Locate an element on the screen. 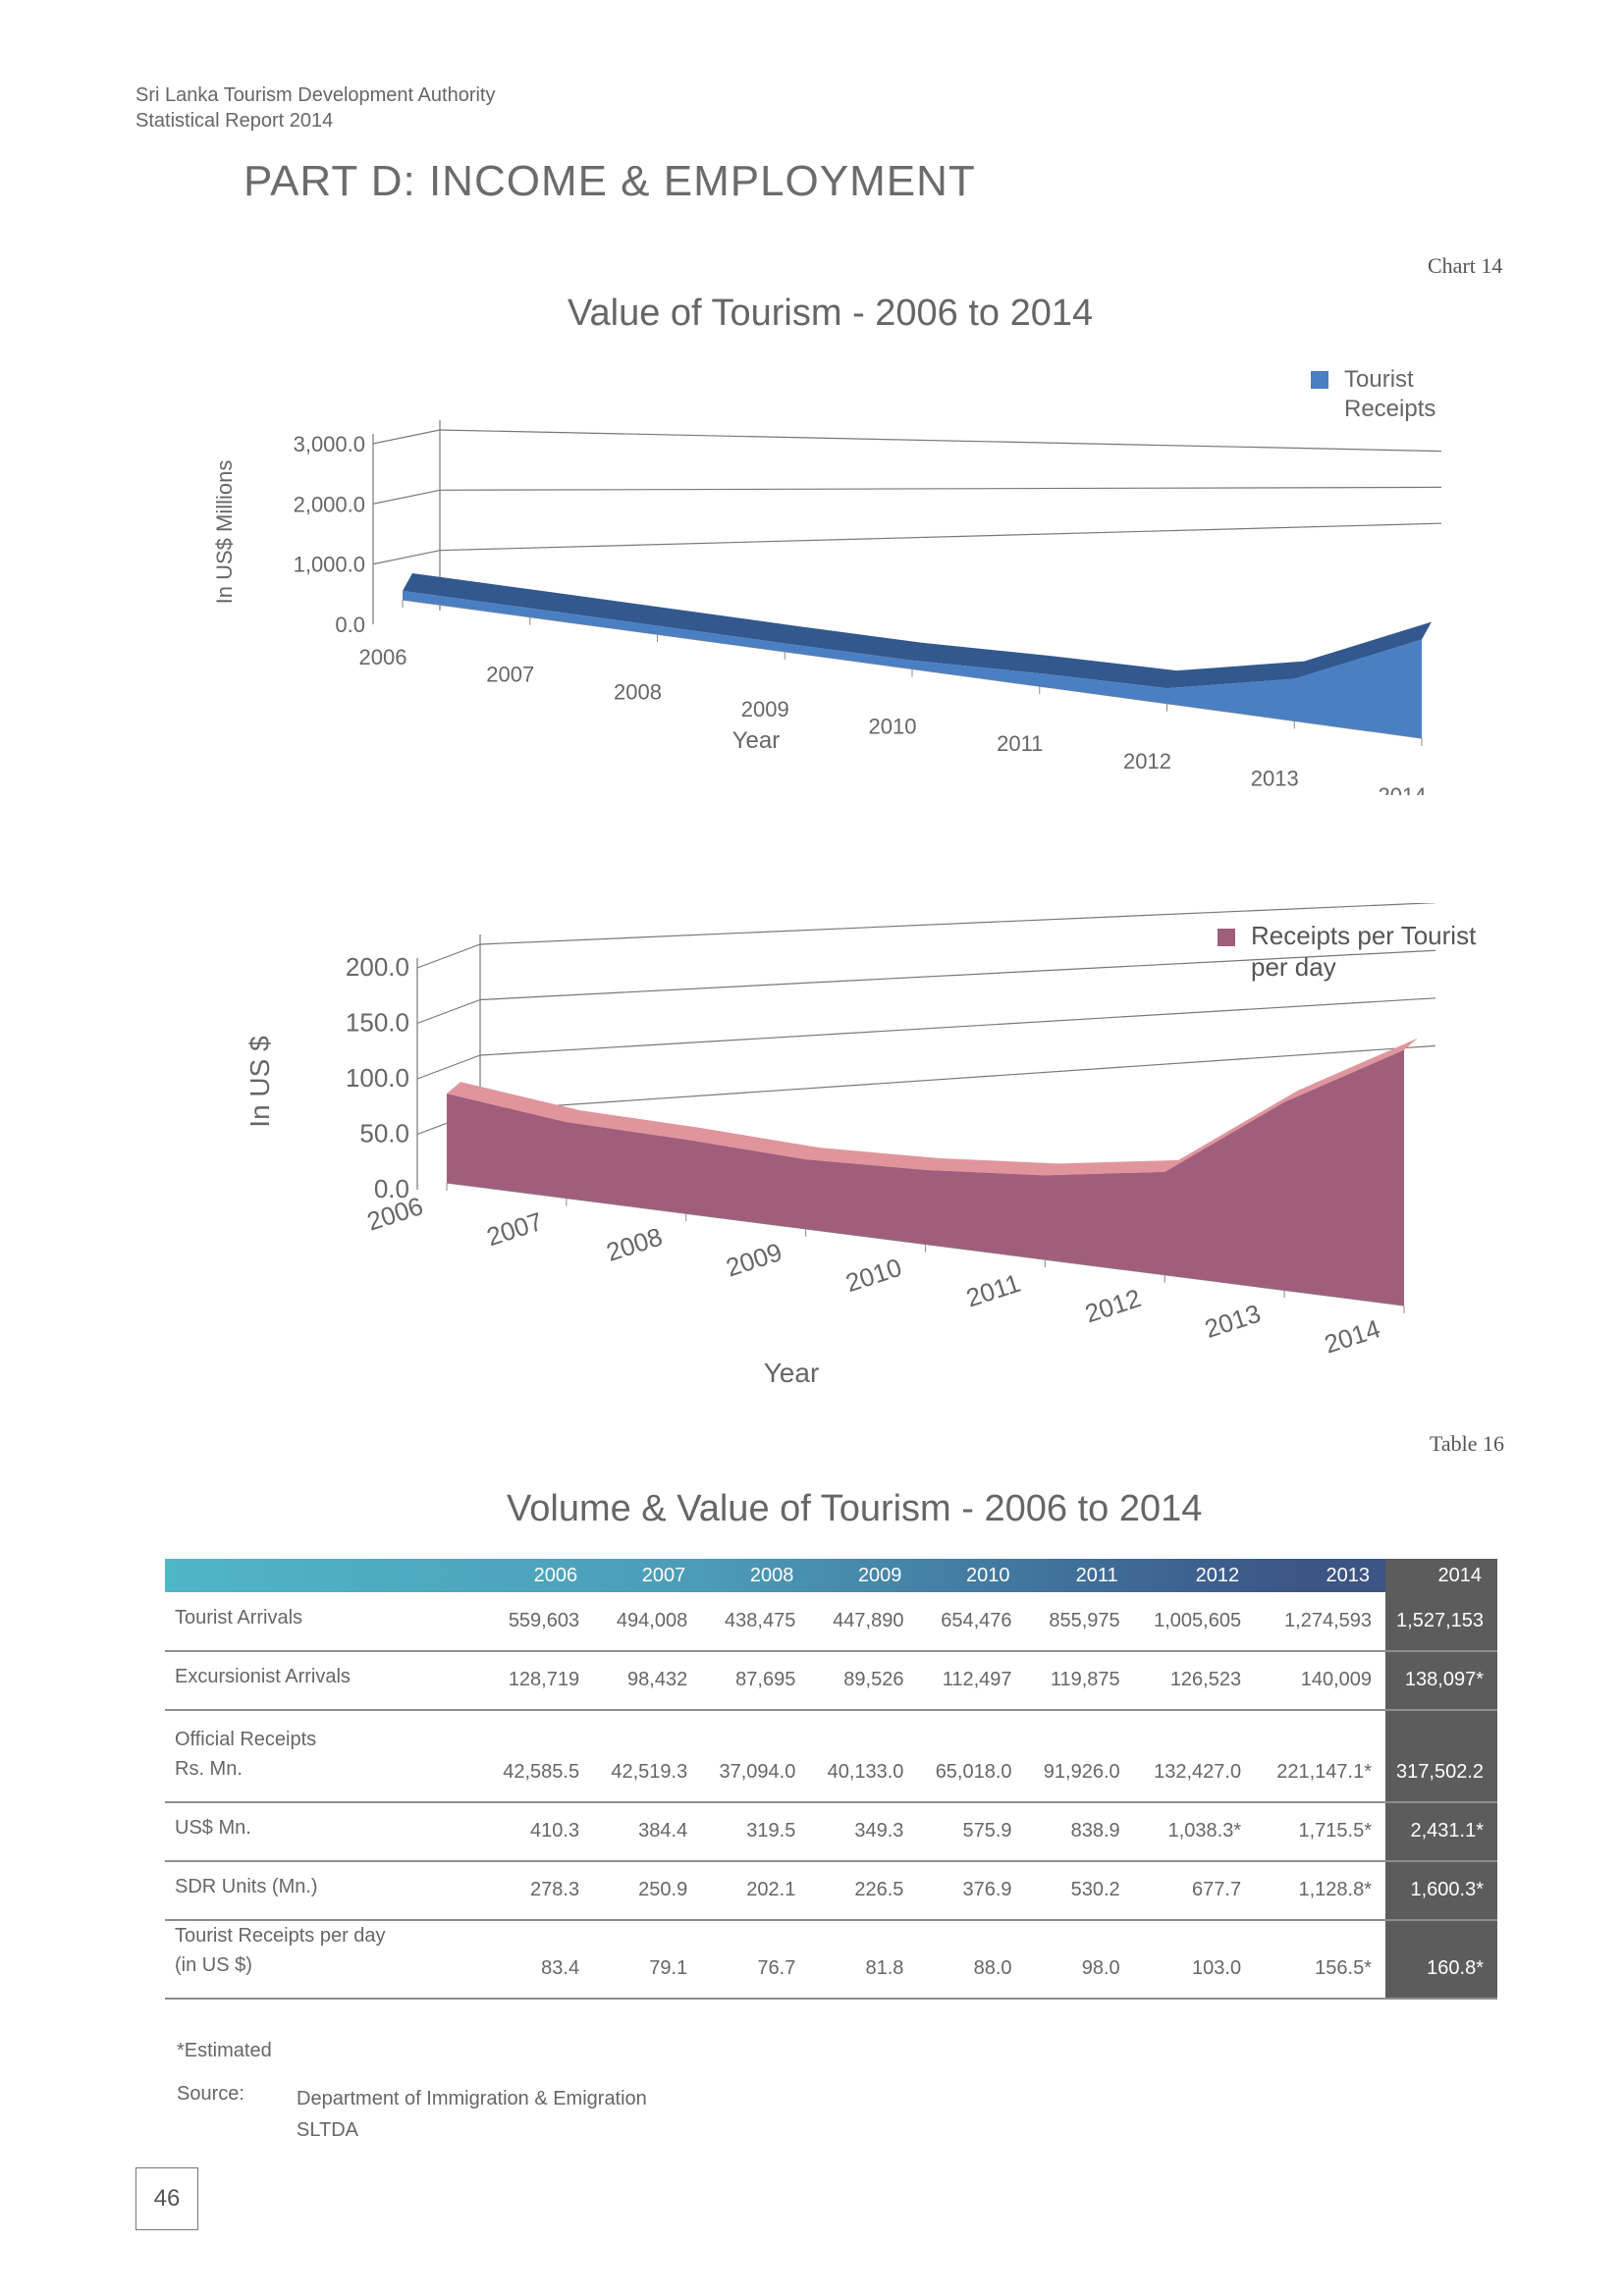  table-cell: 83.4 is located at coordinates (539, 1960).